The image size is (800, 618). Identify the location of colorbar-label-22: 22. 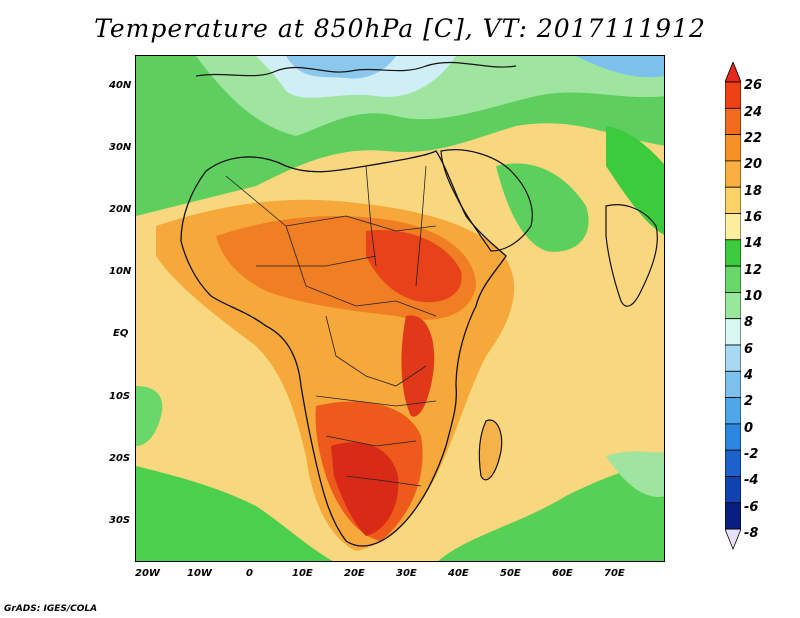
(753, 138).